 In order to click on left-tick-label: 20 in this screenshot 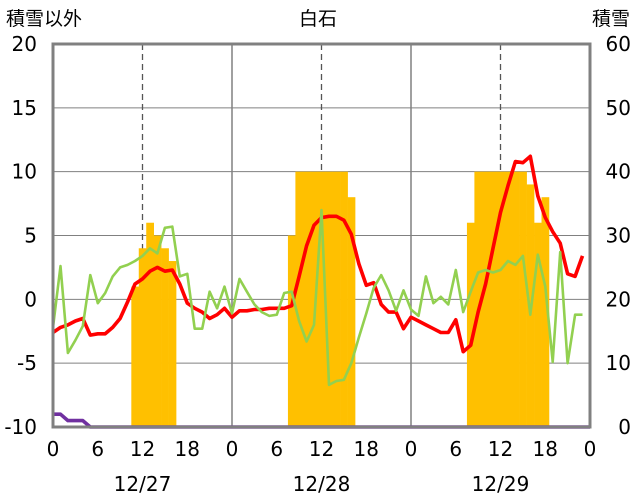, I will do `click(24, 44)`.